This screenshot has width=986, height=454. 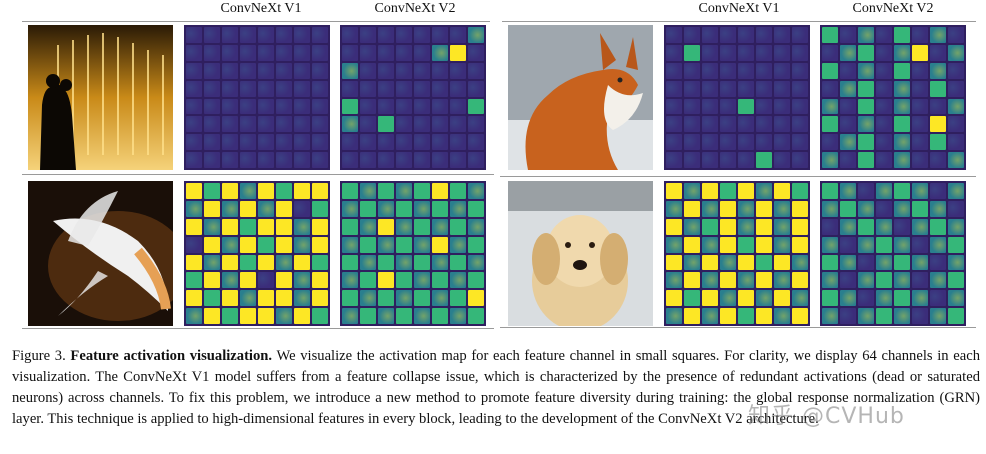 I want to click on watermark: 知乎 @CVHub, so click(x=826, y=416).